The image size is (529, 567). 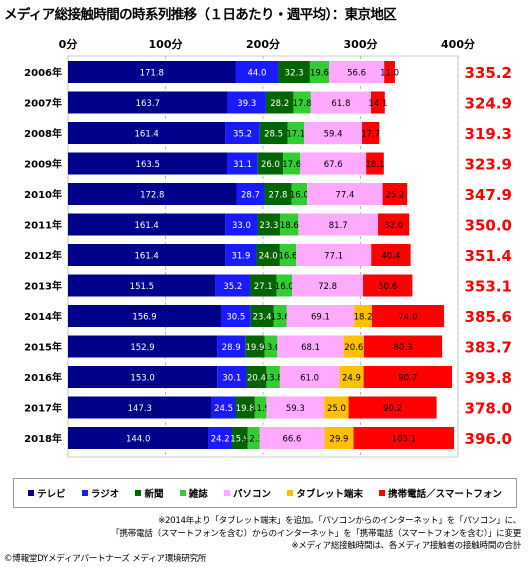 I want to click on data-label: 72.8, so click(x=327, y=287).